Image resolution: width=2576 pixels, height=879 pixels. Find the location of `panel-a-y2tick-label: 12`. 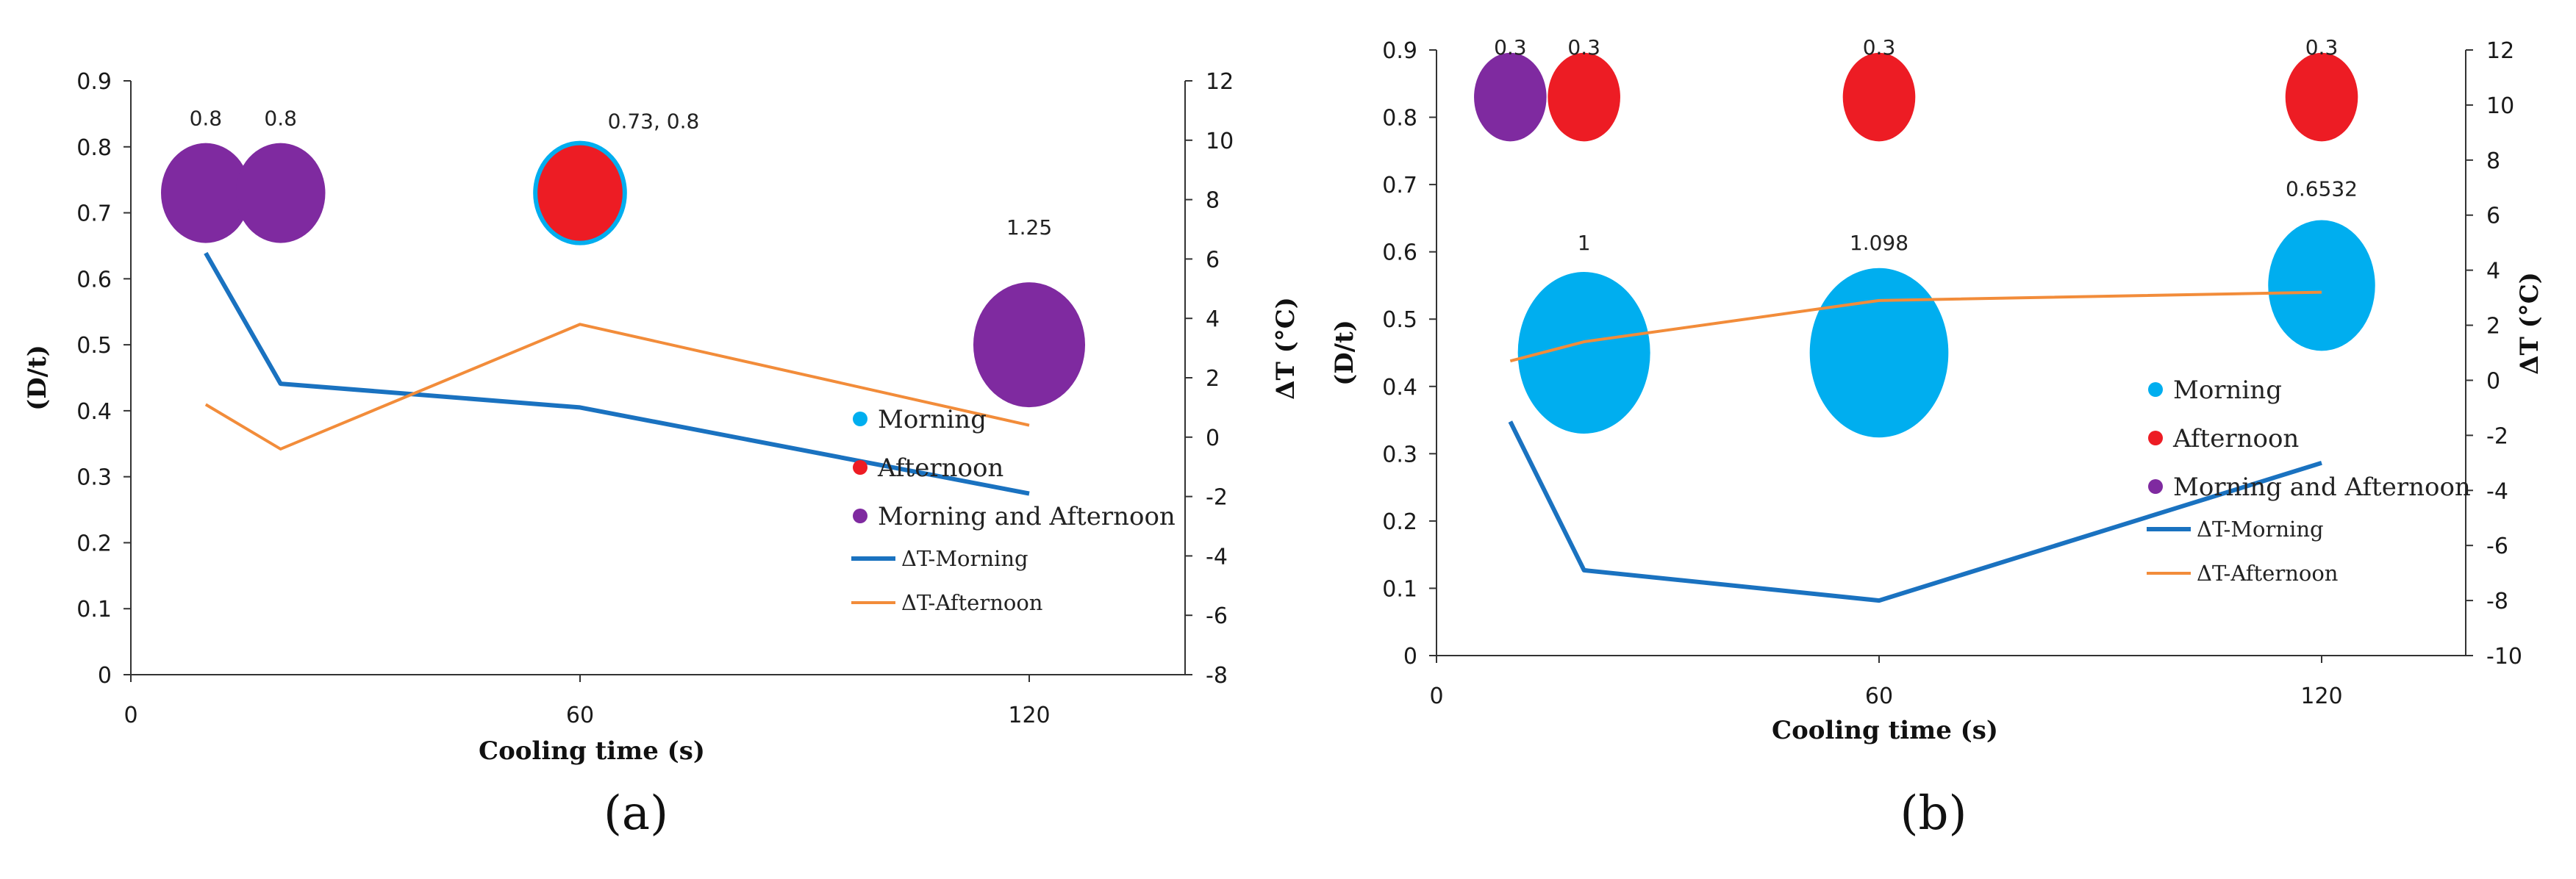

panel-a-y2tick-label: 12 is located at coordinates (1220, 82).